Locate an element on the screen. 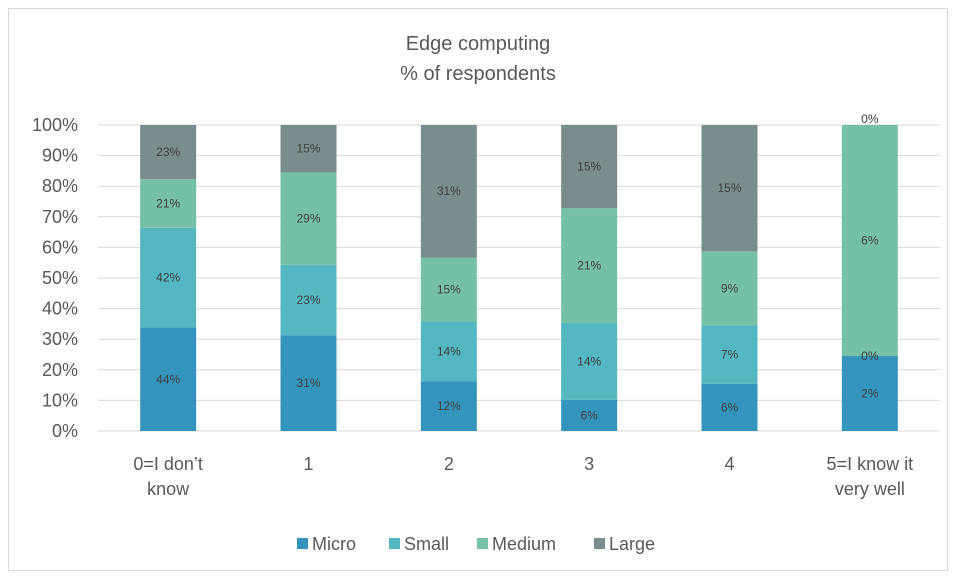 This screenshot has height=580, width=957. y-tick-label: 30% is located at coordinates (60, 339).